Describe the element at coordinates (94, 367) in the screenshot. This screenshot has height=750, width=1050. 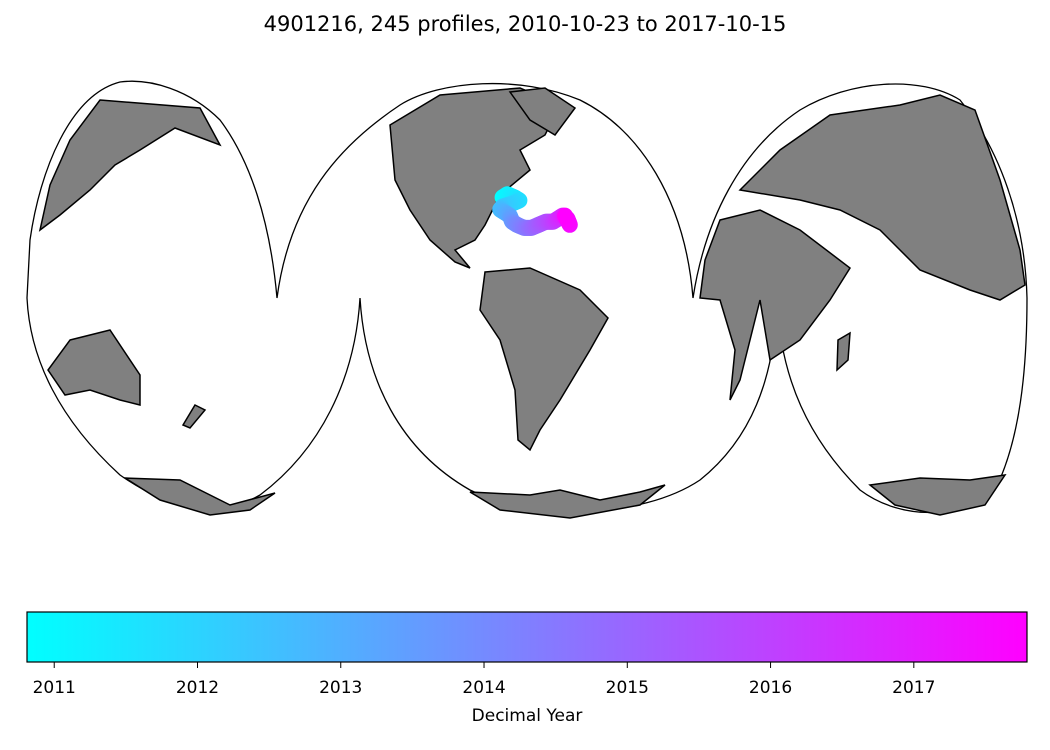
I see `land-australia` at that location.